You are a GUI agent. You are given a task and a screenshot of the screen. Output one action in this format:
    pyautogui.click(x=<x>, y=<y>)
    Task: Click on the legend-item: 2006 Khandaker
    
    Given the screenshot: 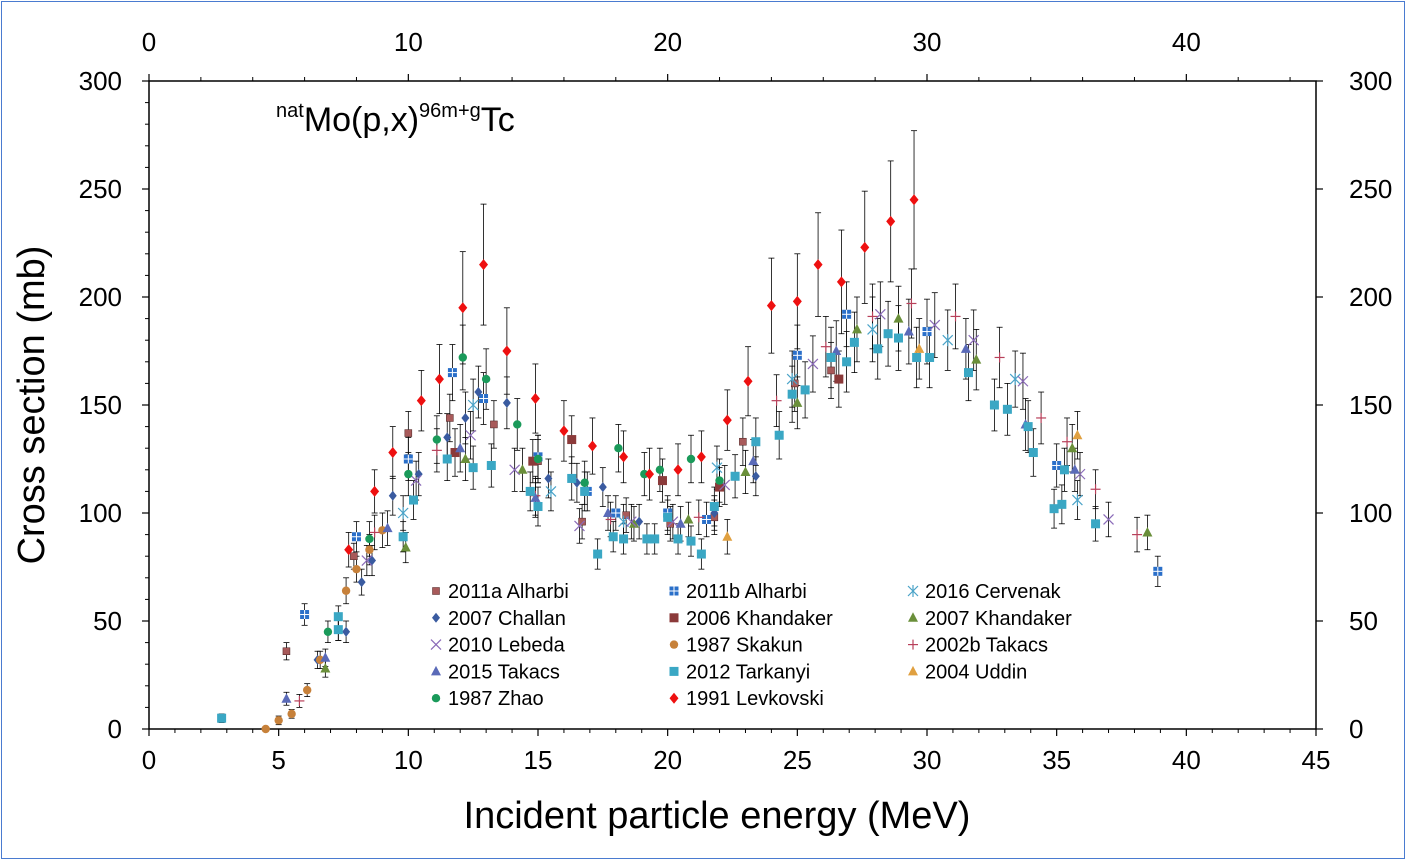 What is the action you would take?
    pyautogui.click(x=751, y=619)
    